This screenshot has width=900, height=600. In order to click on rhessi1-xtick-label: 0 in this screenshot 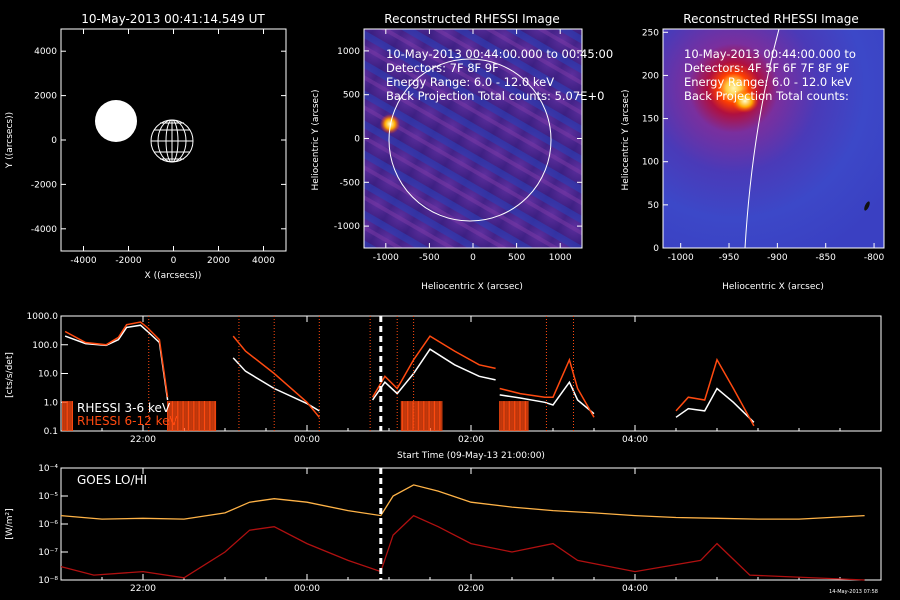, I will do `click(473, 258)`.